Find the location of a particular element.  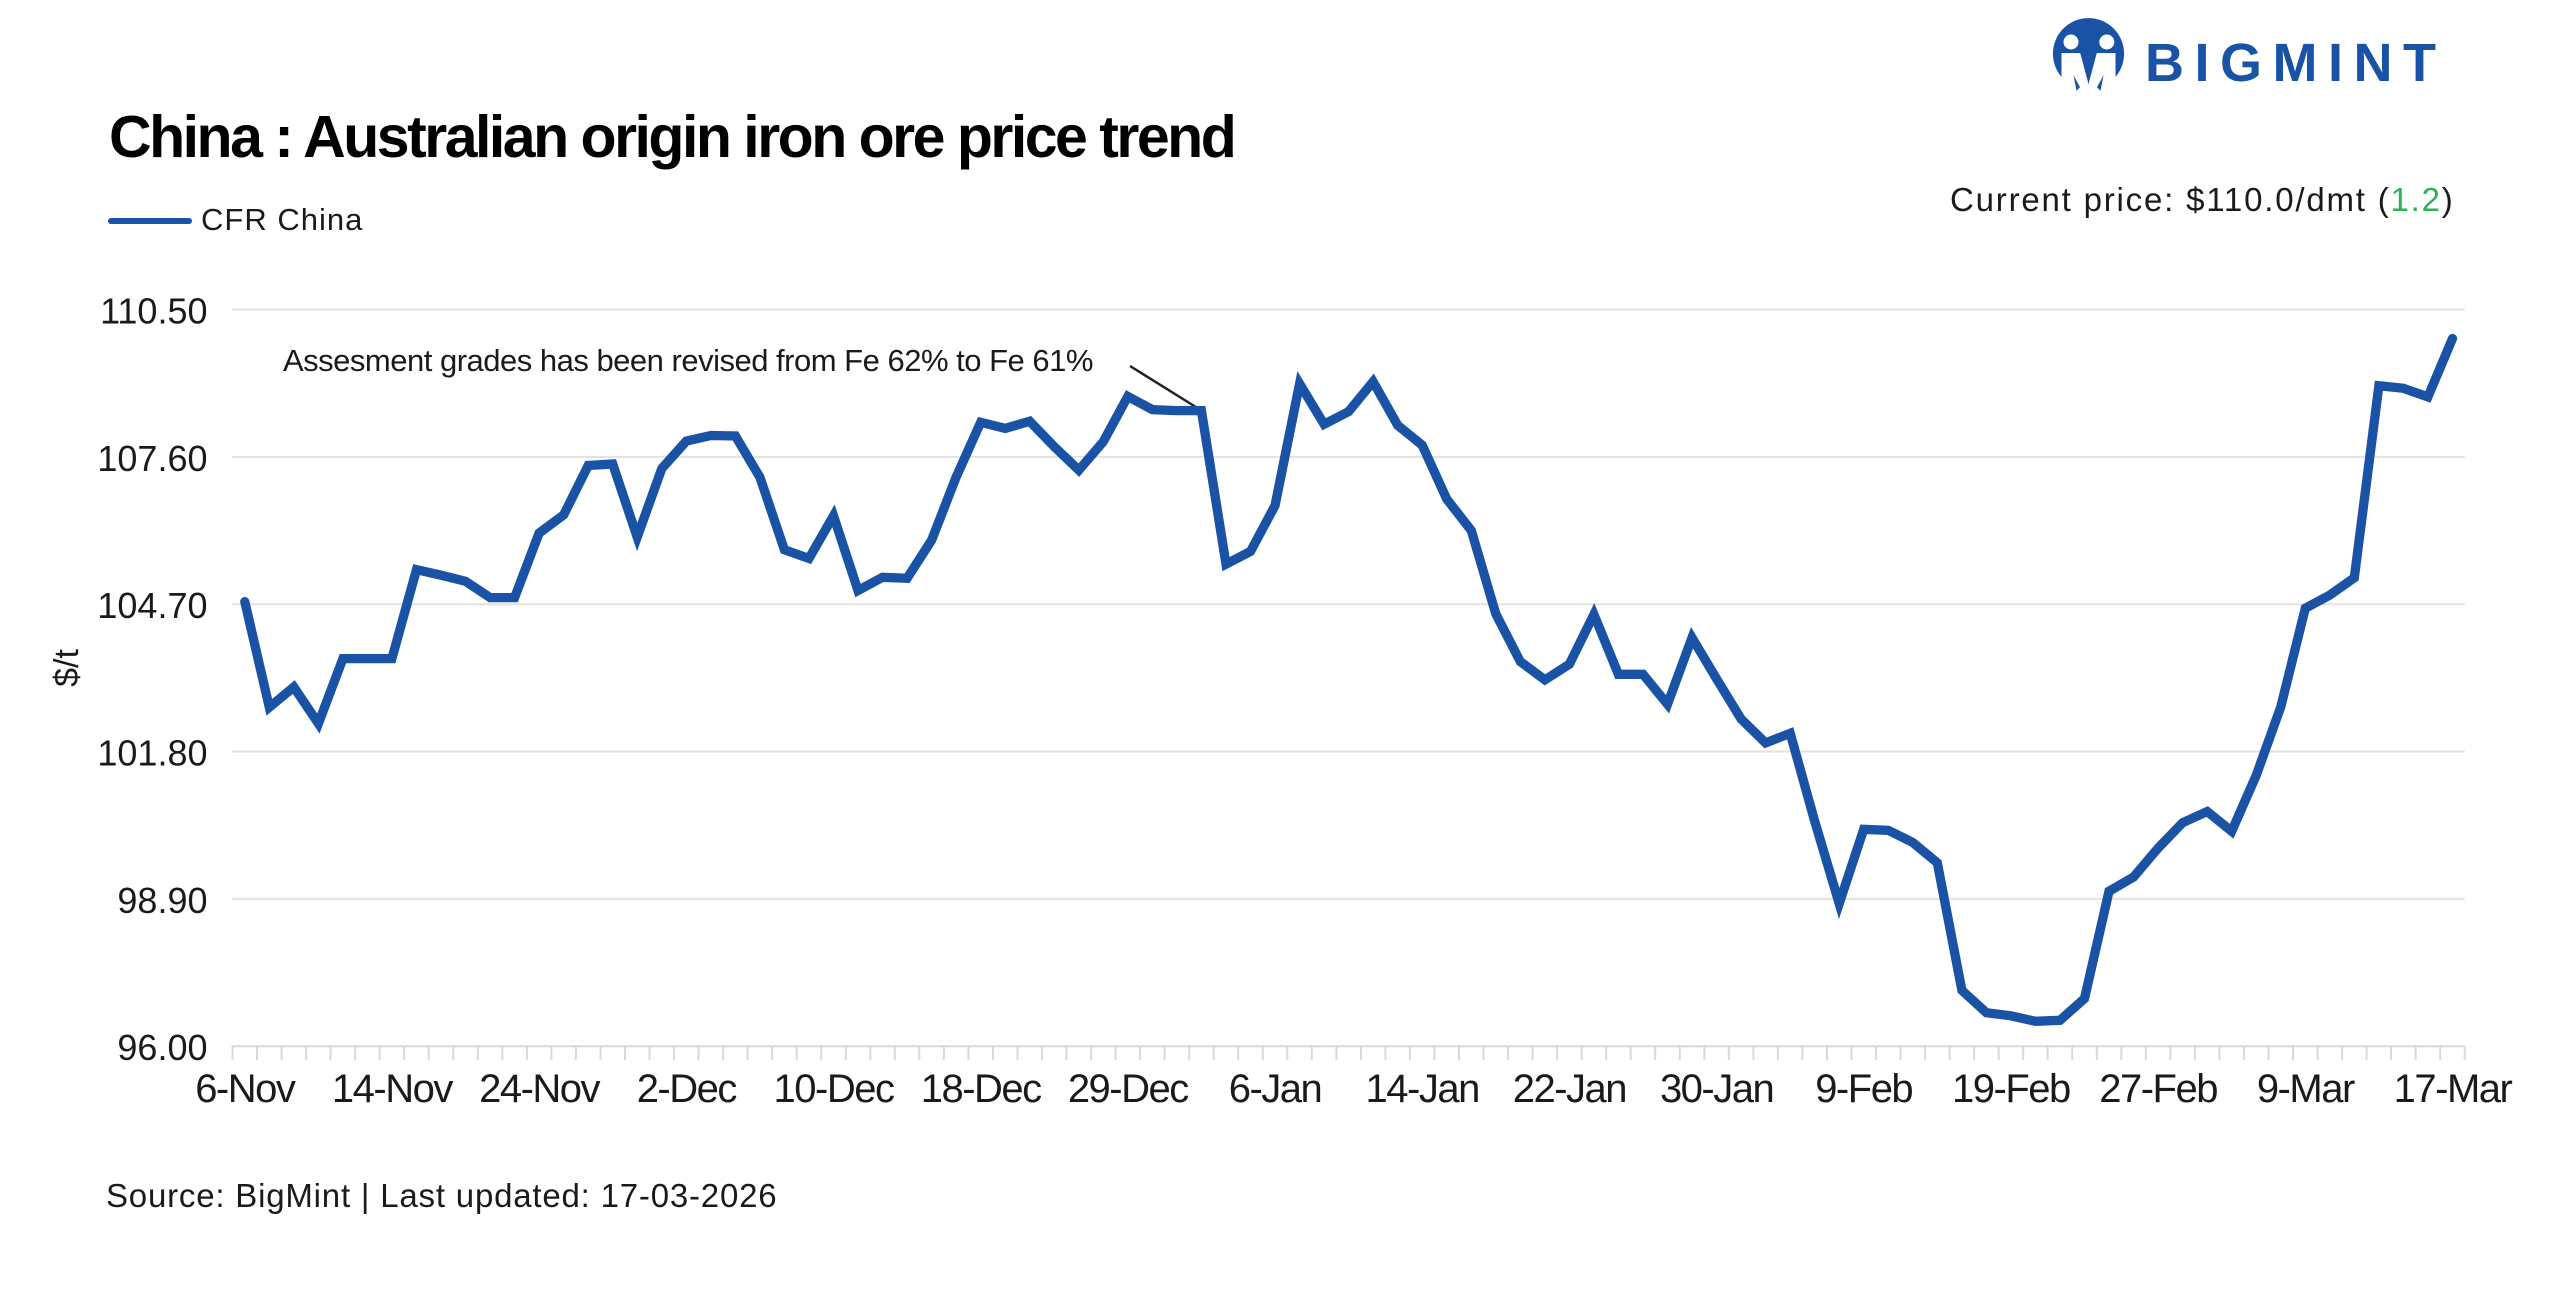

svg-text: 10-Dec is located at coordinates (834, 1089).